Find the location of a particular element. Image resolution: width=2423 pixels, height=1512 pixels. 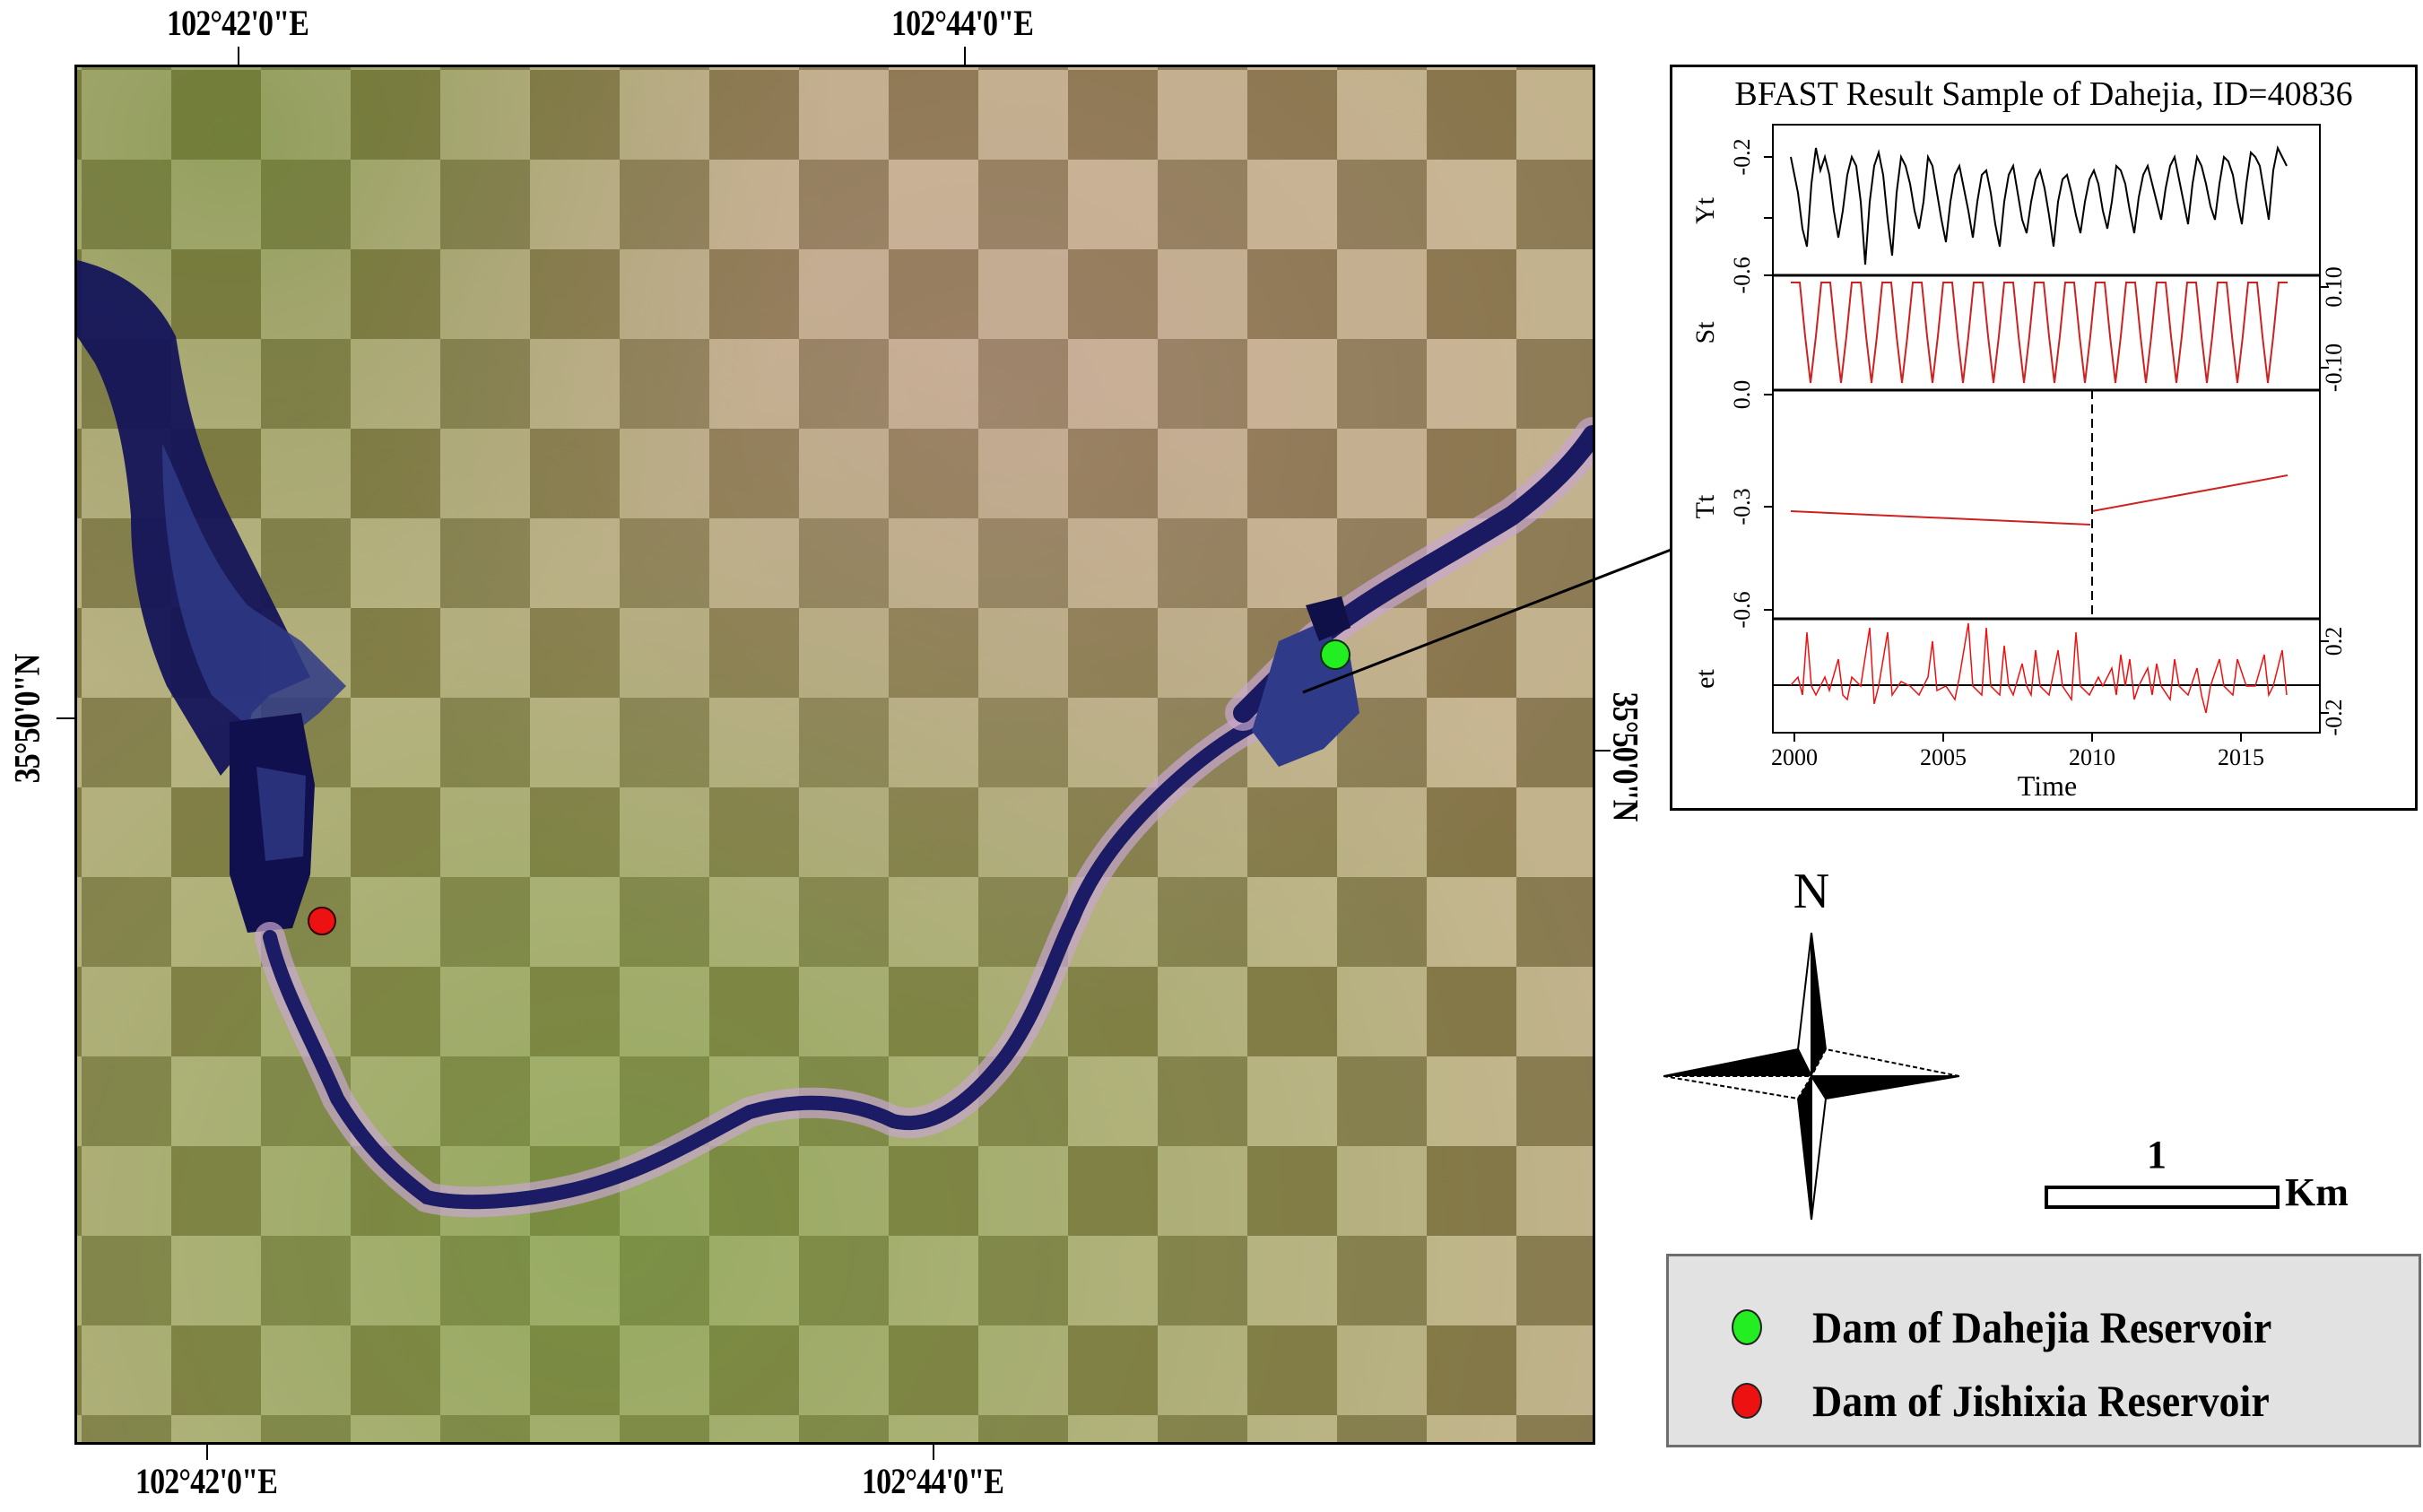

yt-tick-low: -0.6 is located at coordinates (1742, 274).